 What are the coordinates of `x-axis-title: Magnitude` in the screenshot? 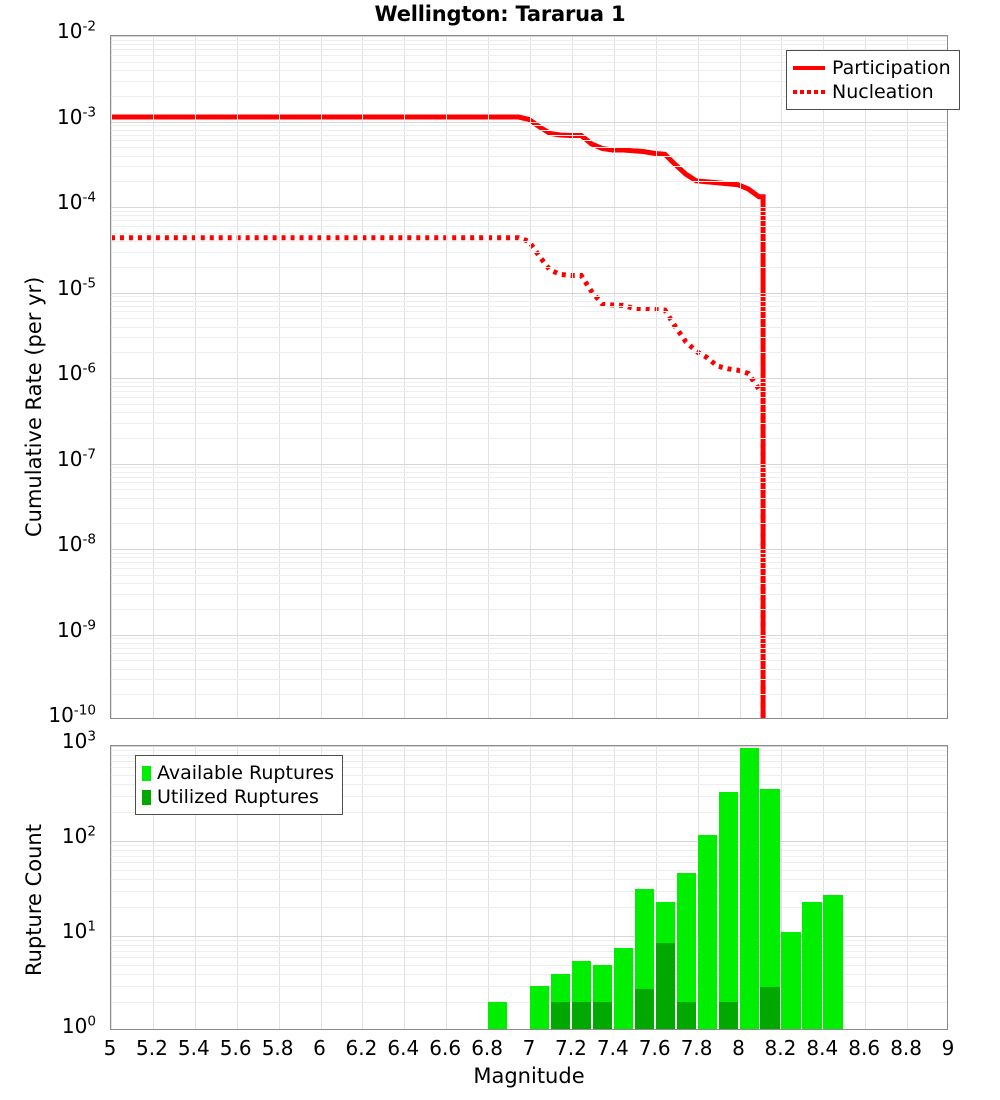 It's located at (529, 1076).